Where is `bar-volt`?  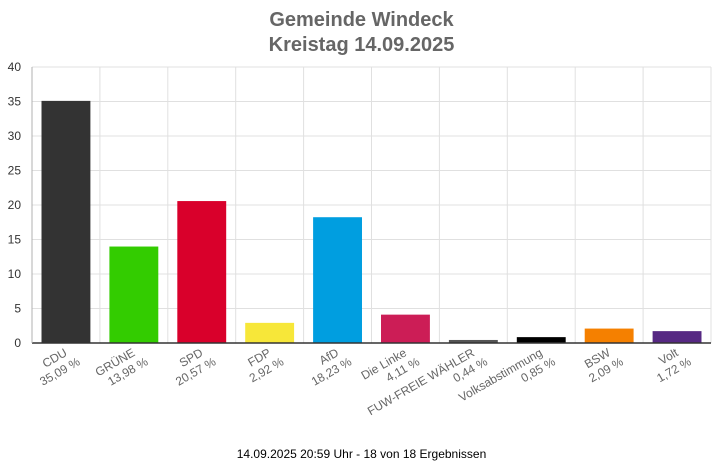
bar-volt is located at coordinates (677, 337).